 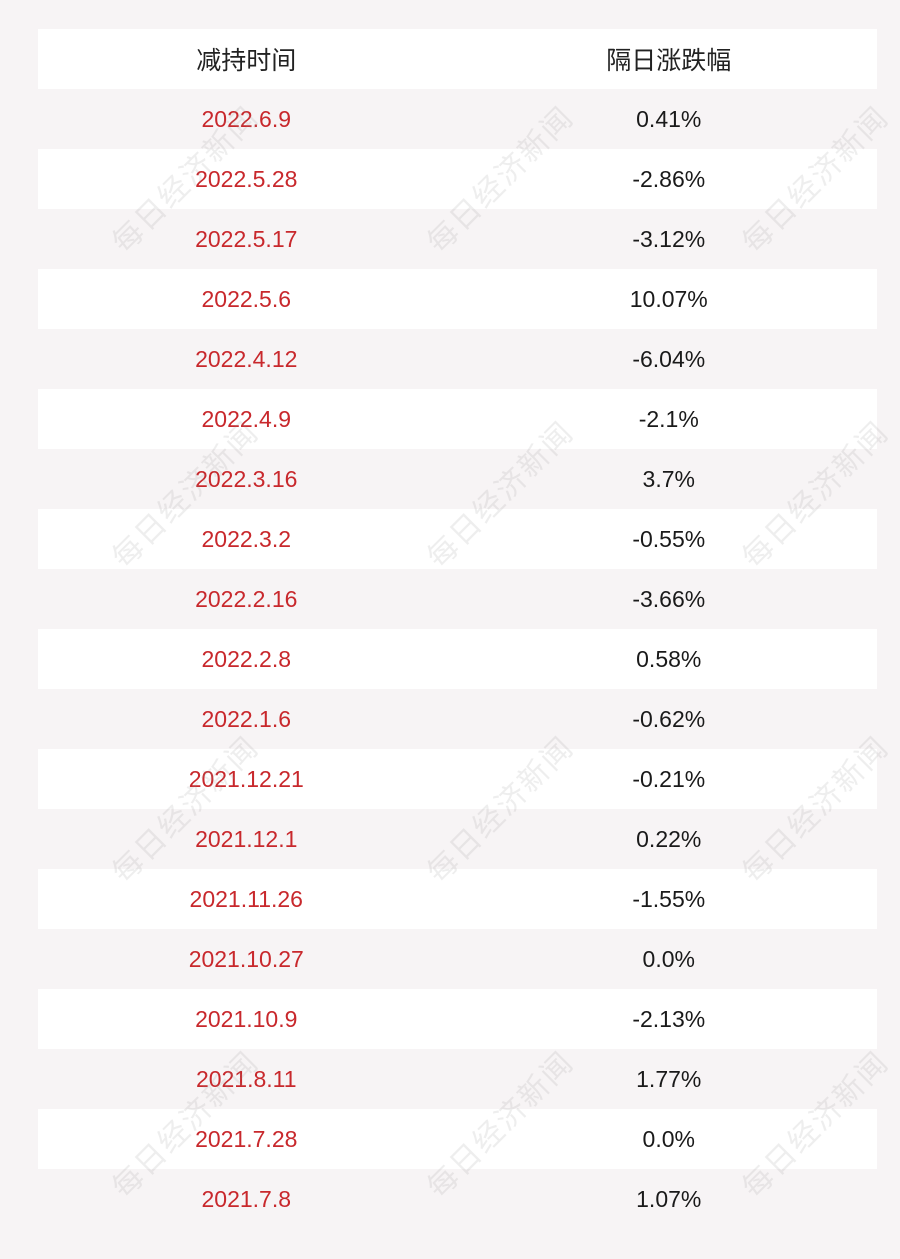 I want to click on table-row: 2021.10.9 -2.13%, so click(x=457, y=1019).